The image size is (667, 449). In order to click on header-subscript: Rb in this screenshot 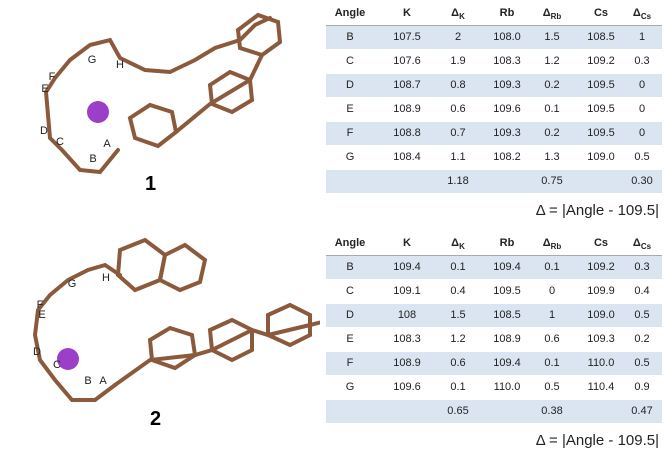, I will do `click(556, 17)`.